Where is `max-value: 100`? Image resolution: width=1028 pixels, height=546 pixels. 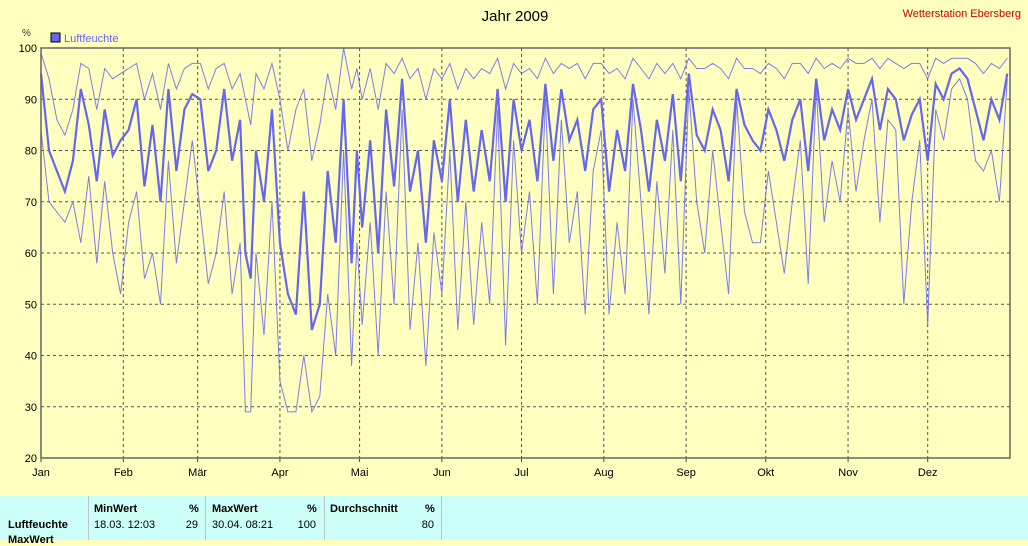
max-value: 100 is located at coordinates (306, 525).